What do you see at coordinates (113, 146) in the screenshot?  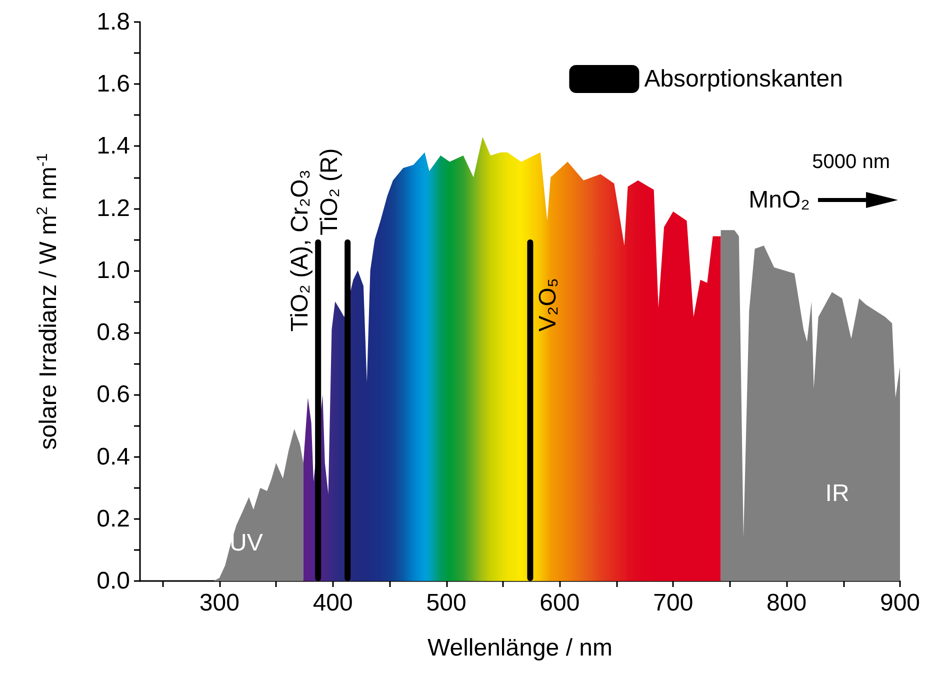 I see `y-tick-label: 1.4` at bounding box center [113, 146].